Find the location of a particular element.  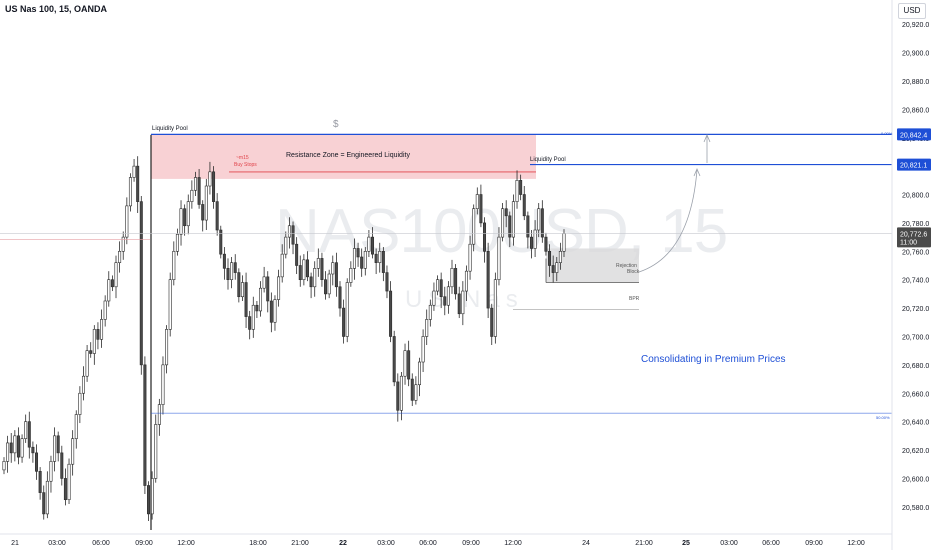

price-tick-label: 20,740.0 is located at coordinates (915, 281).